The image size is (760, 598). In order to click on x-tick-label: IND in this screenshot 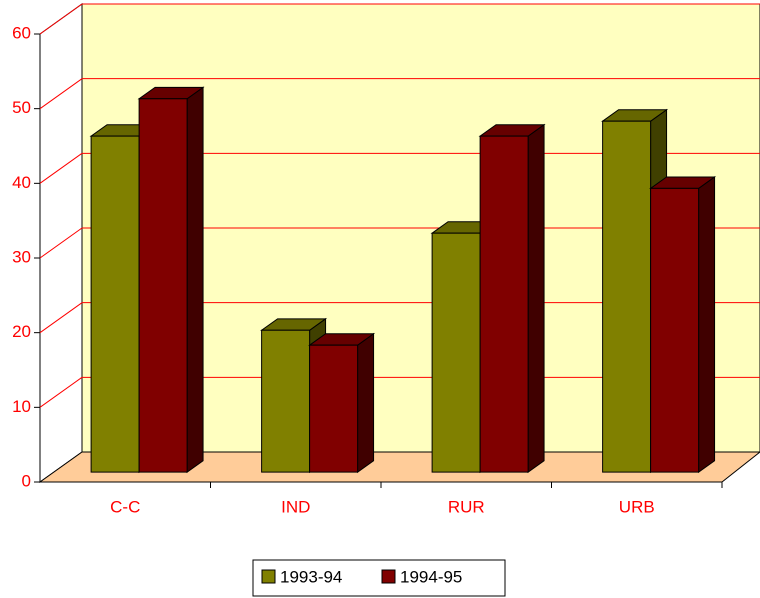, I will do `click(295, 506)`.